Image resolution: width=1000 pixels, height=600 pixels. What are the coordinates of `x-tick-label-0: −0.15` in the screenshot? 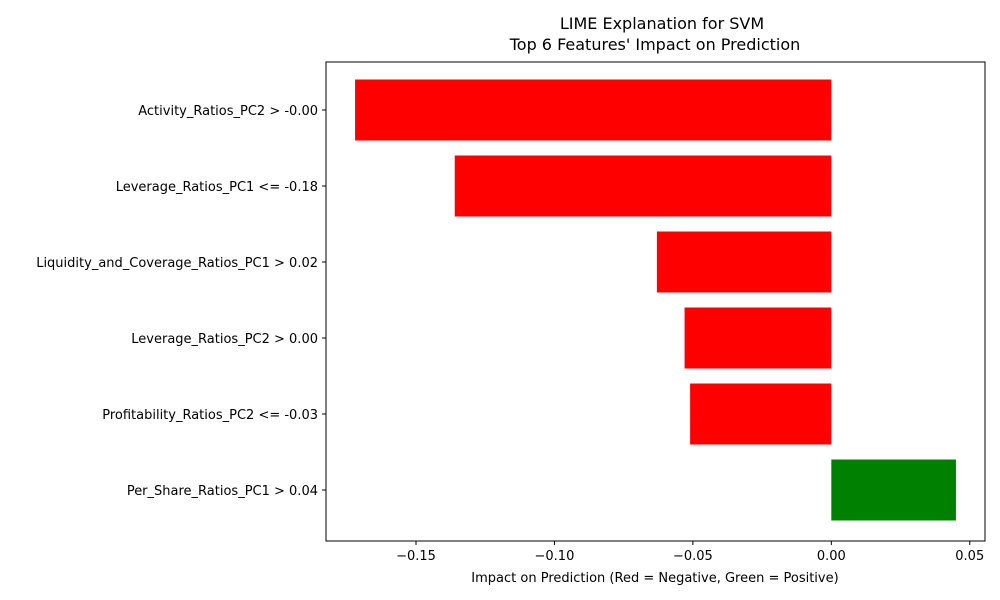 It's located at (416, 556).